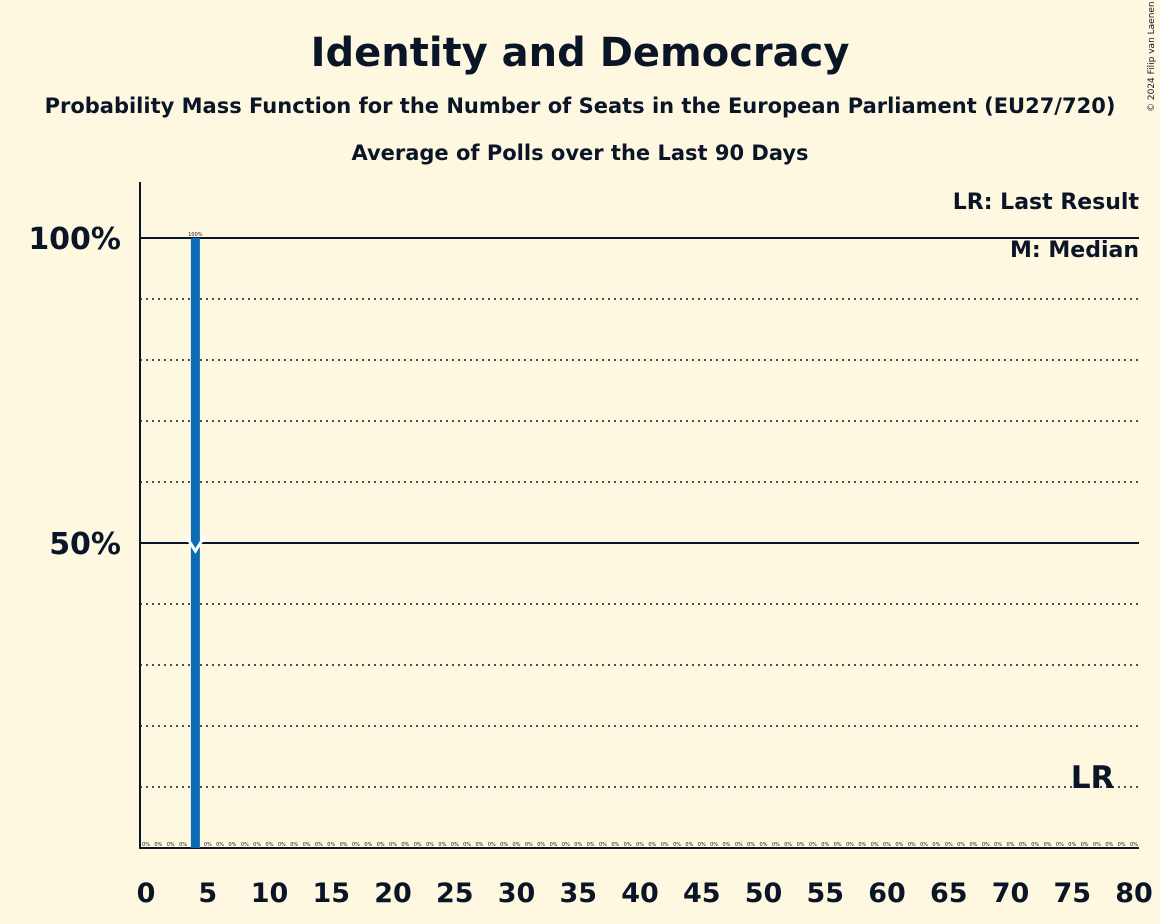  I want to click on x-tick-label: 70, so click(1011, 893).